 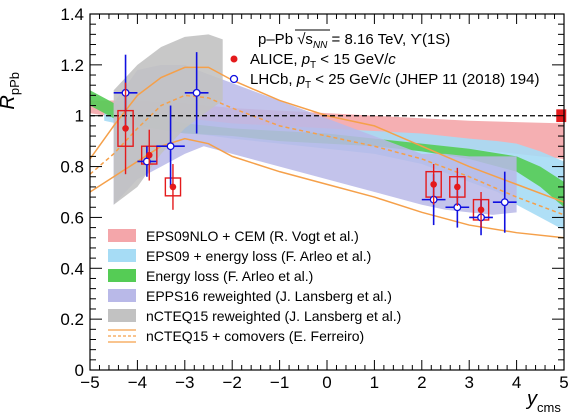 What do you see at coordinates (387, 79) in the screenshot?
I see `legend-lhcb-part-4: c` at bounding box center [387, 79].